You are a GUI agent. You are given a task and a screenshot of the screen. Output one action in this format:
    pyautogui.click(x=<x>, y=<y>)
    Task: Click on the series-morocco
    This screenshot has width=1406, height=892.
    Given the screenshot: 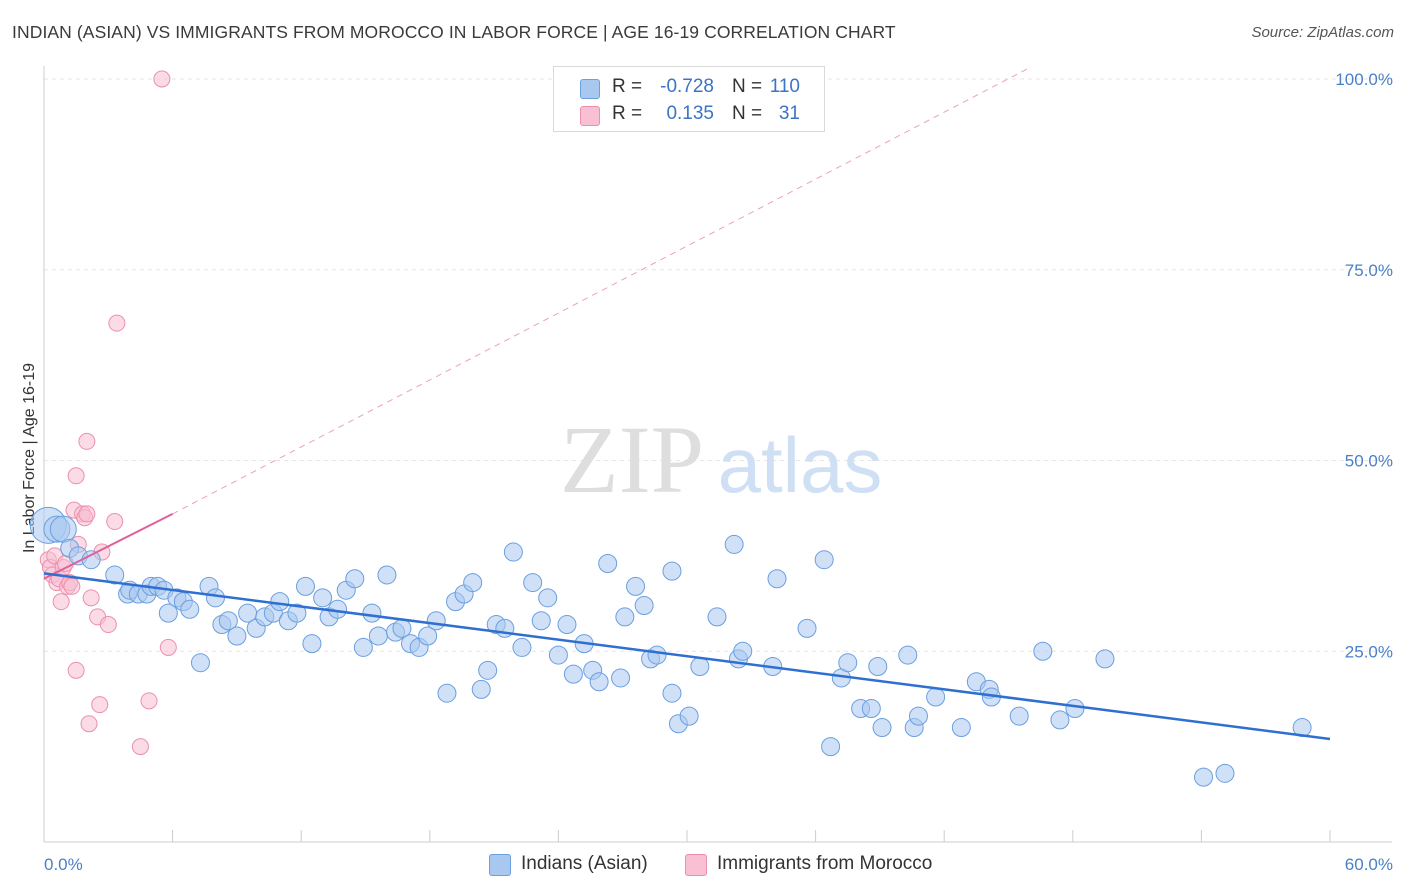 What is the action you would take?
    pyautogui.click(x=108, y=413)
    